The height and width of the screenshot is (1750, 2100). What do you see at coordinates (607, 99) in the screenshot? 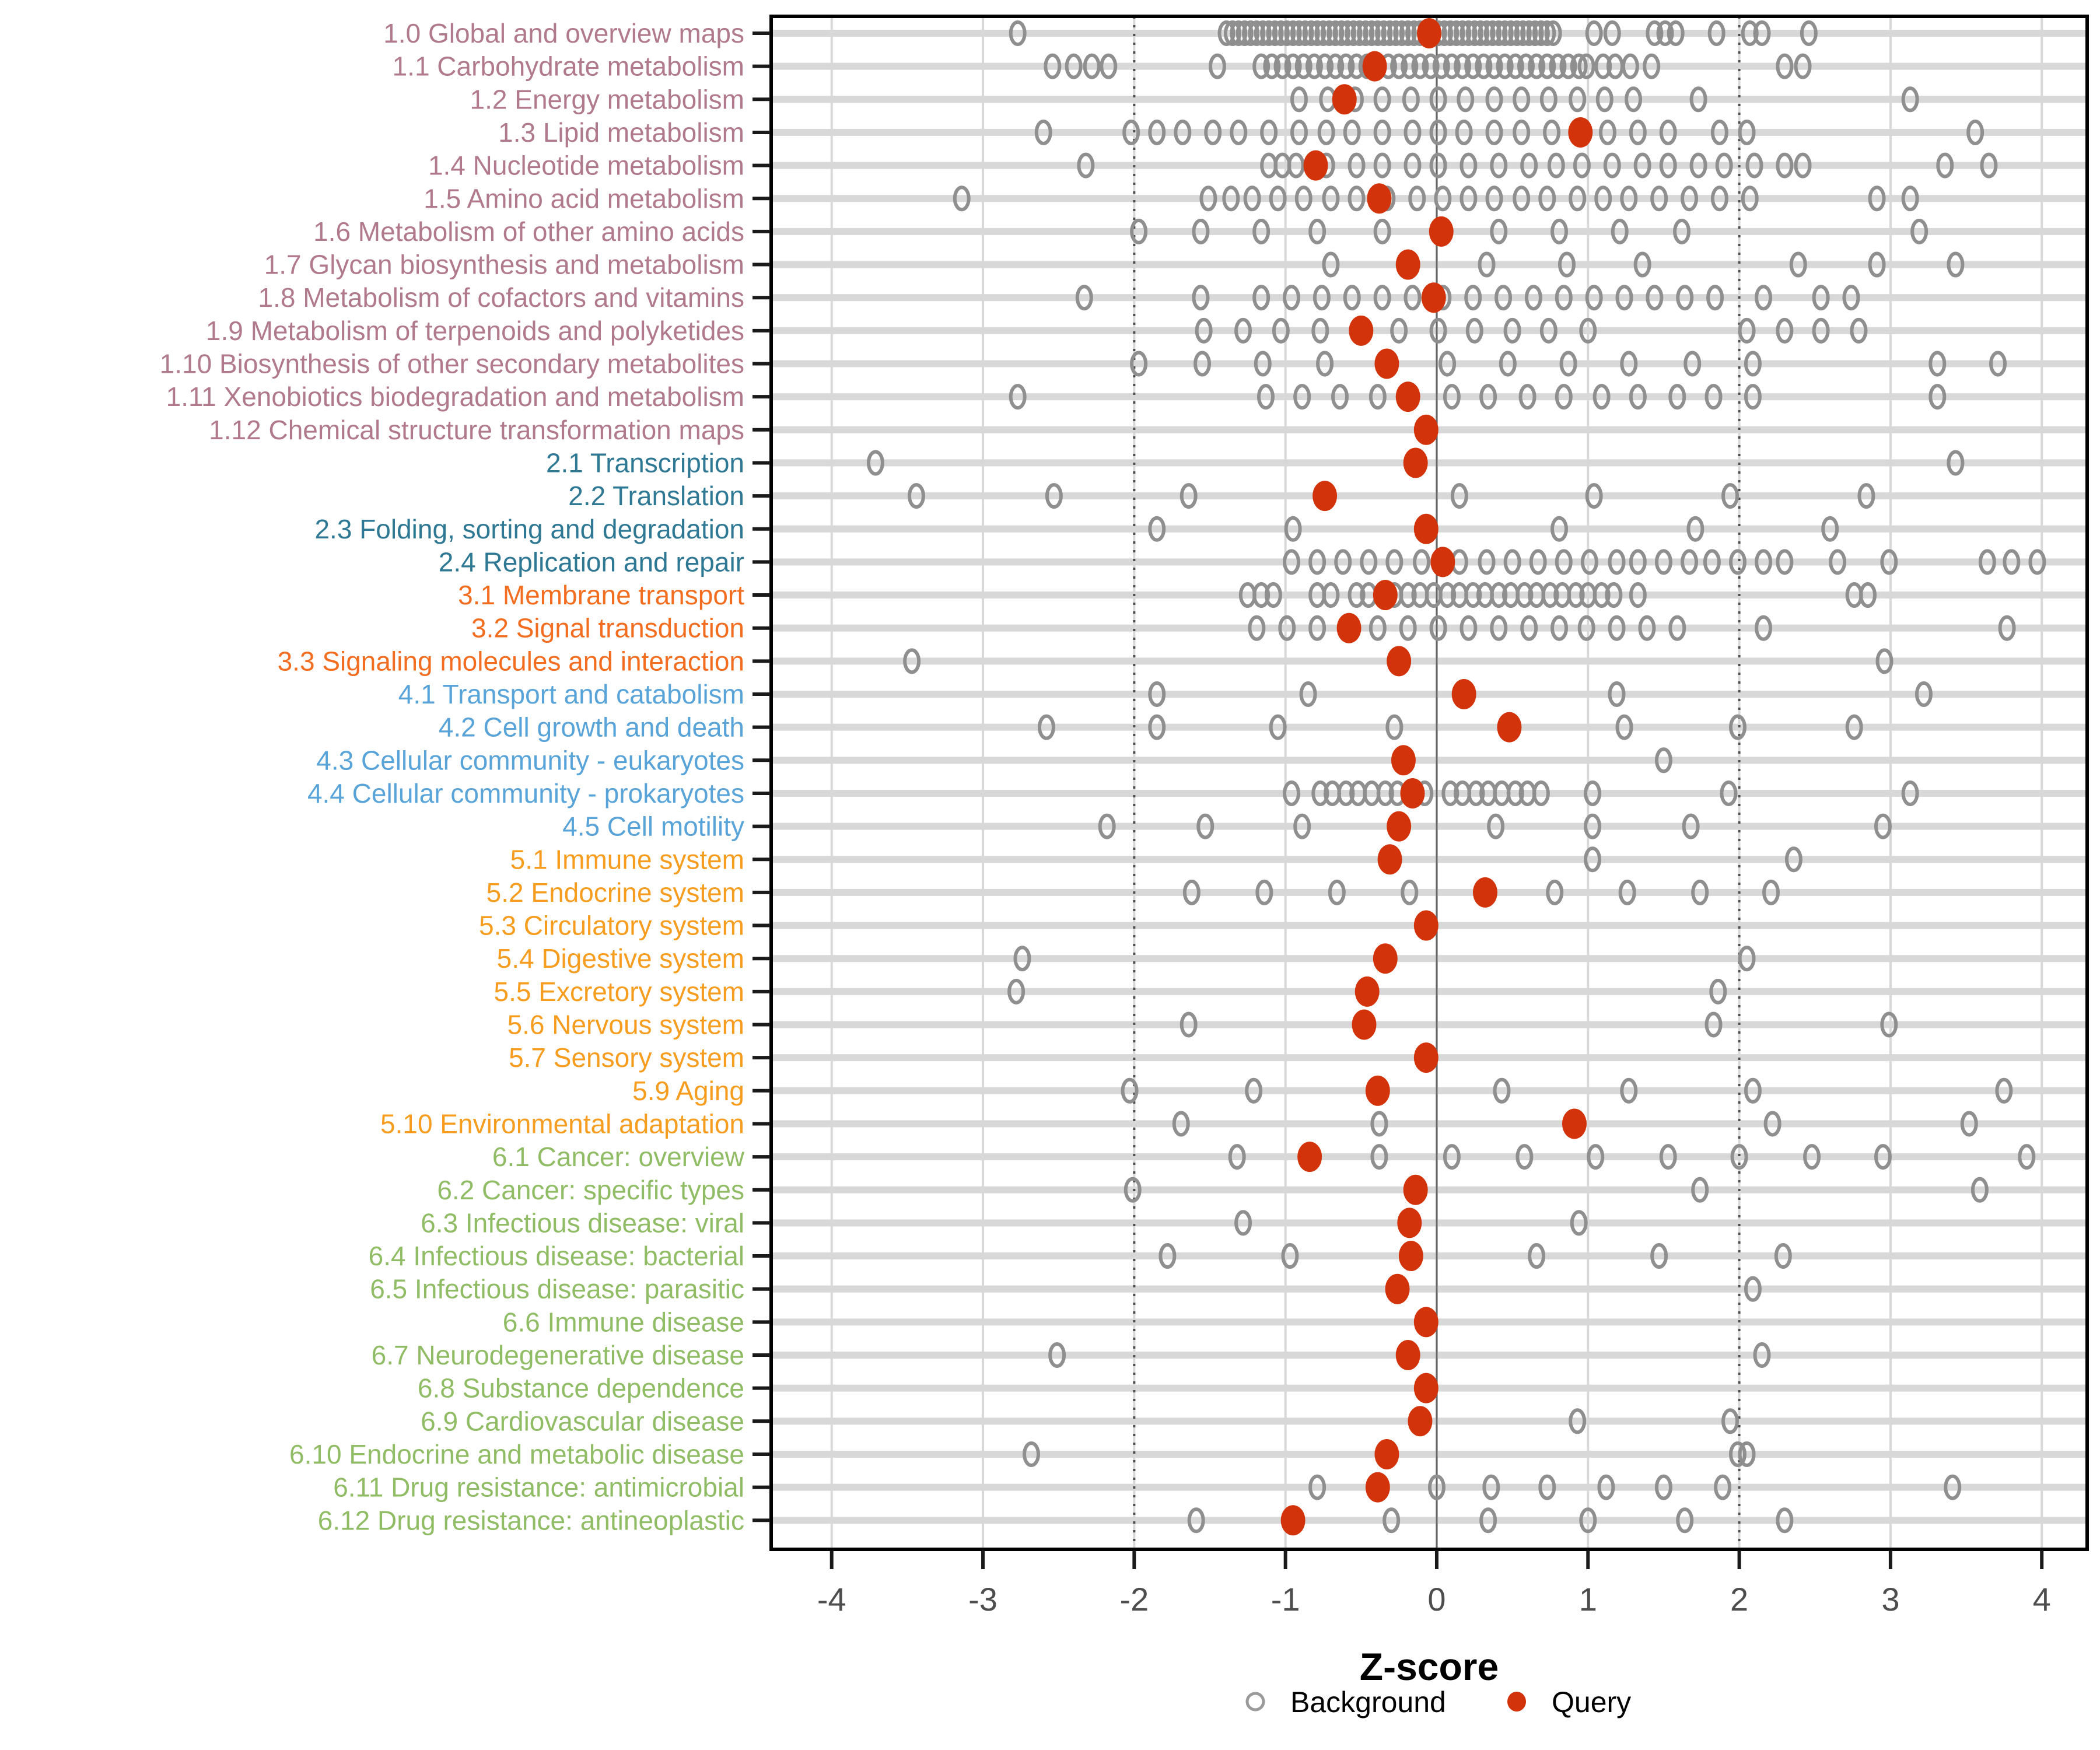
I see `category-label: 1.2 Energy metabolism` at bounding box center [607, 99].